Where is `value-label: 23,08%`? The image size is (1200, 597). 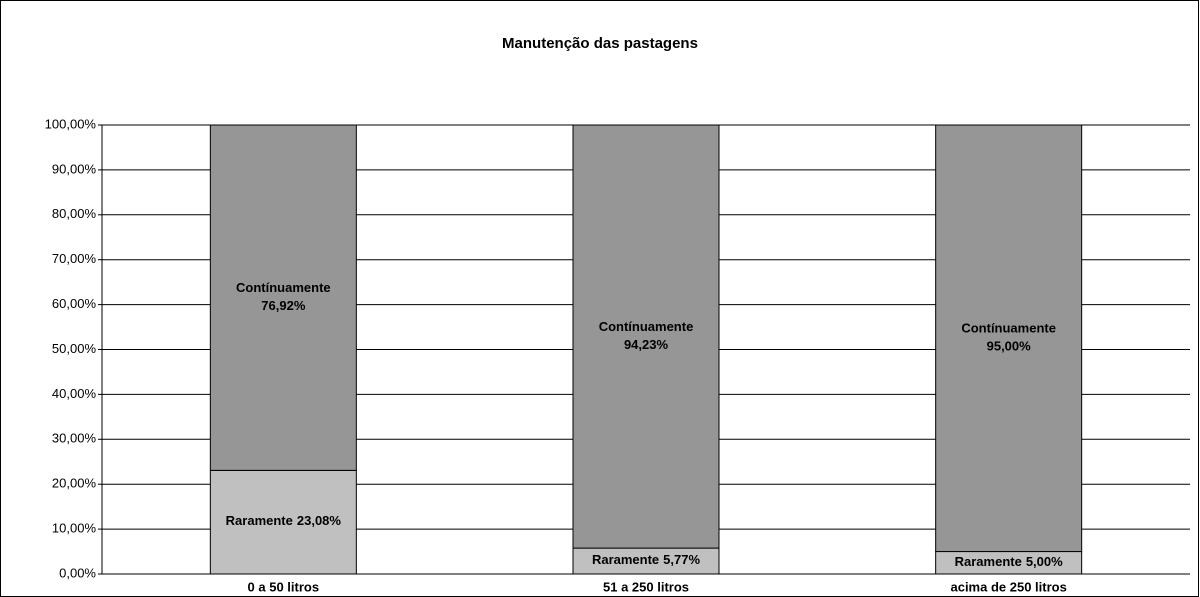
value-label: 23,08% is located at coordinates (319, 521).